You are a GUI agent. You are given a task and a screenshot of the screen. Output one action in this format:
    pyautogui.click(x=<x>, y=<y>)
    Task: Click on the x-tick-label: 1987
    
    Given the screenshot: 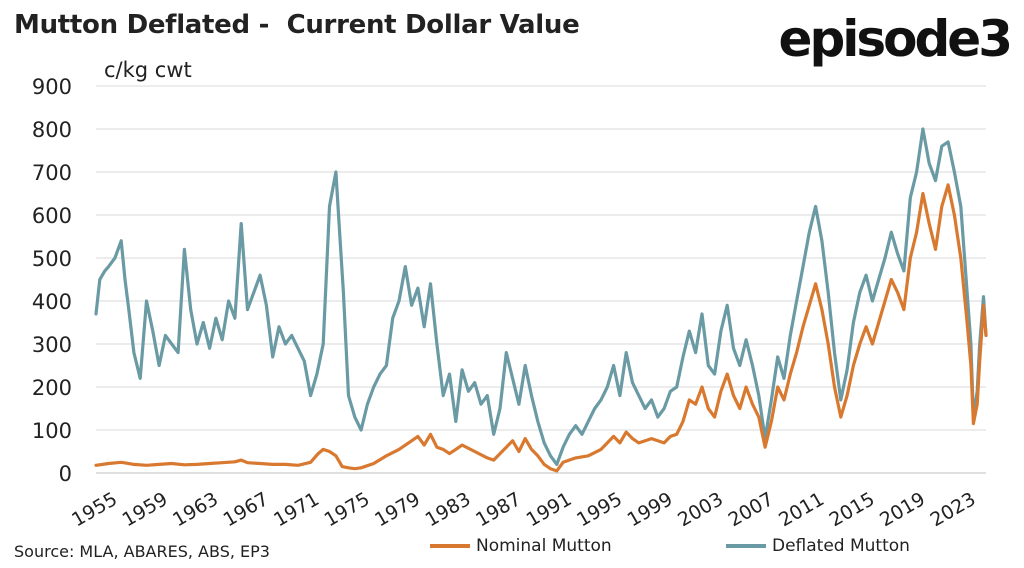 What is the action you would take?
    pyautogui.click(x=498, y=509)
    